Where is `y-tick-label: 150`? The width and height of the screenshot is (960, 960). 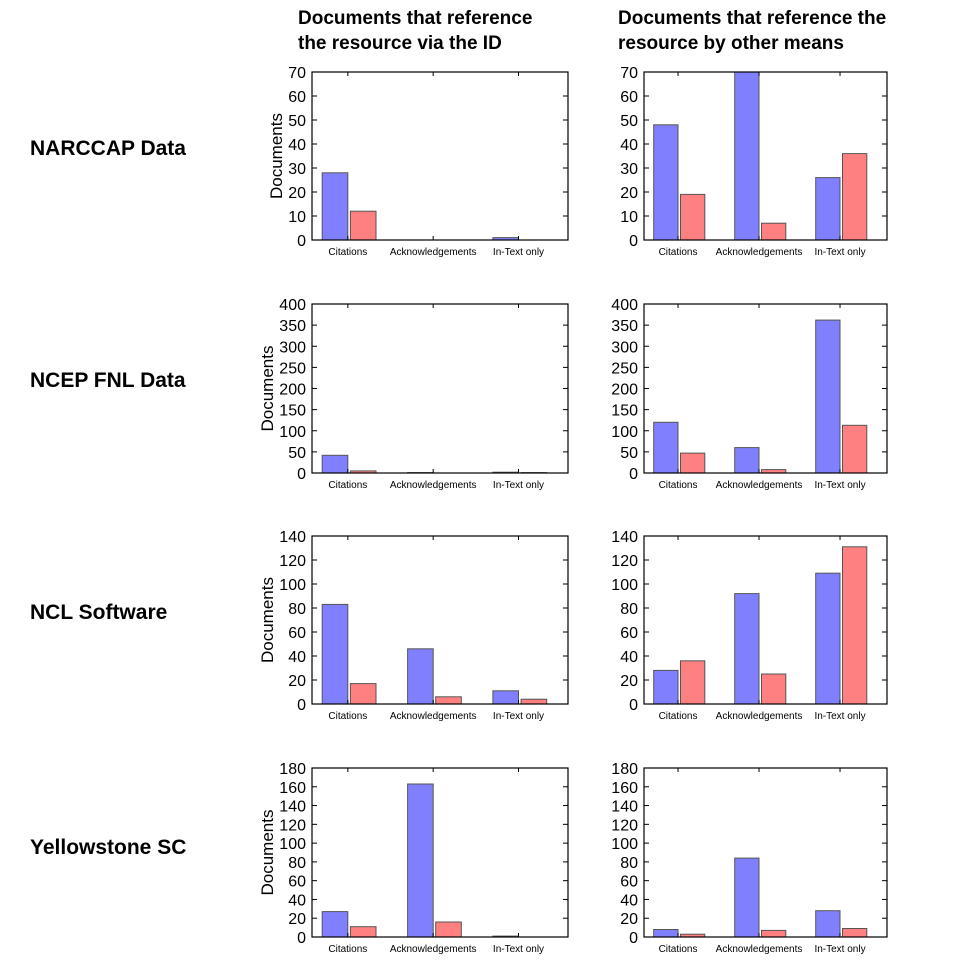 y-tick-label: 150 is located at coordinates (624, 411).